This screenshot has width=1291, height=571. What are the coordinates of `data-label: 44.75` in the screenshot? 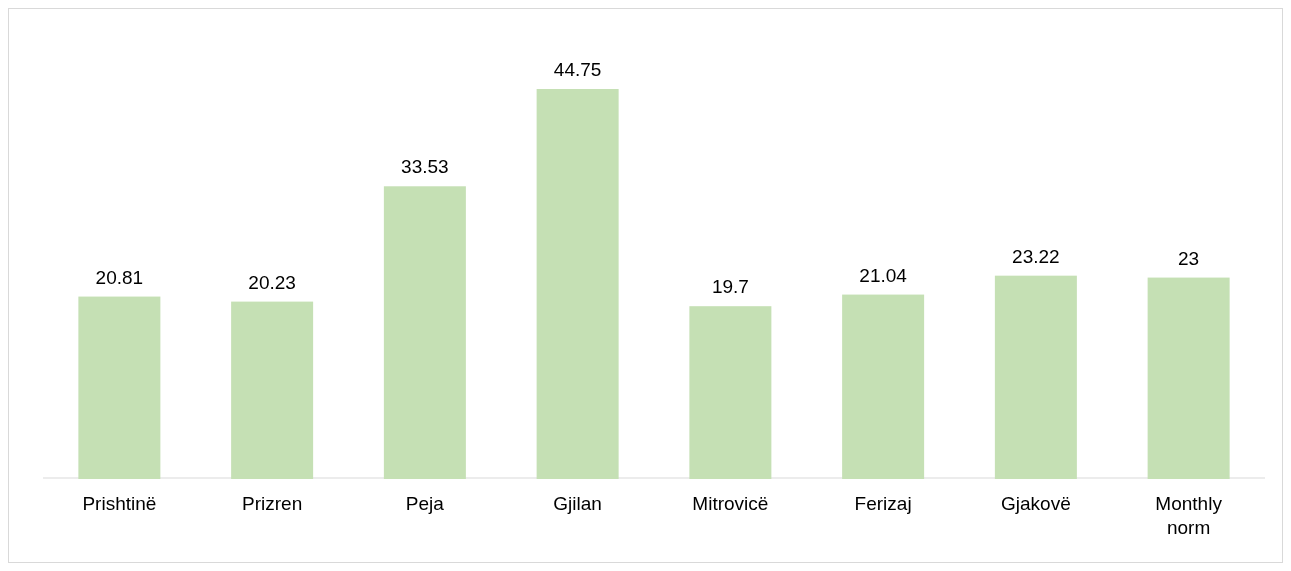 It's located at (577, 69).